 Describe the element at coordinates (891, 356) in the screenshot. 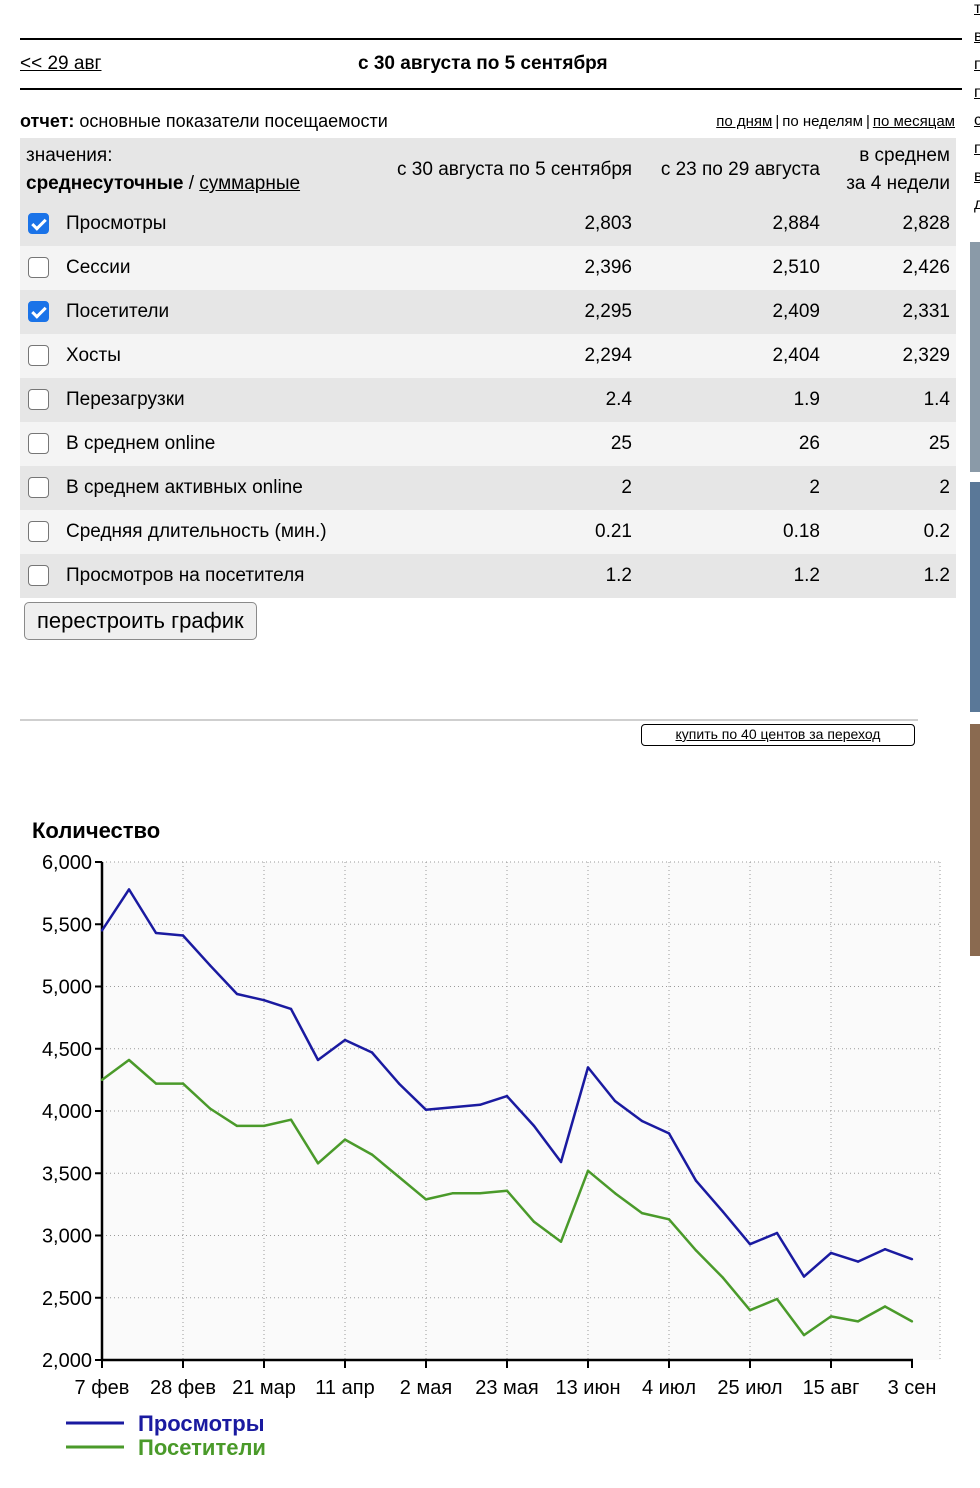

I see `value-four-week-avg: 2,329` at that location.